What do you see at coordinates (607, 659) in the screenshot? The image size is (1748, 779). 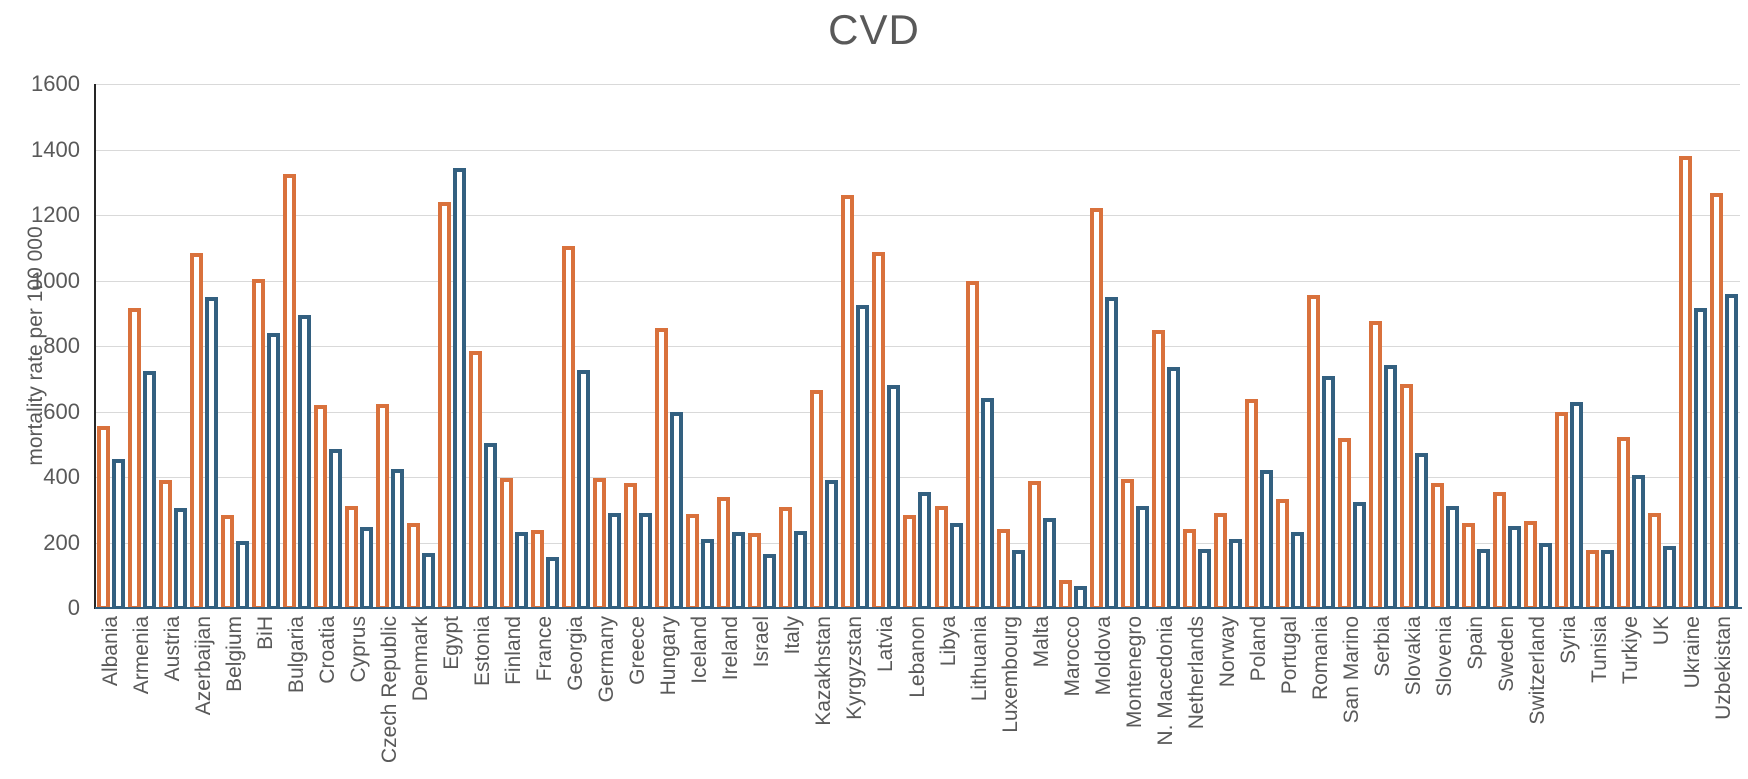 I see `x-tick-label: Germany` at bounding box center [607, 659].